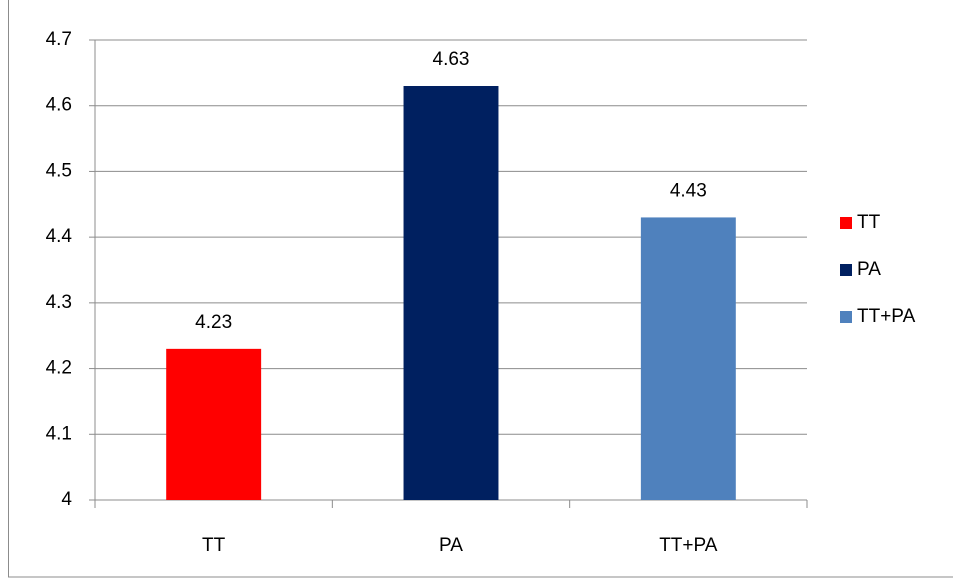  What do you see at coordinates (451, 545) in the screenshot?
I see `x-tick-label: PA` at bounding box center [451, 545].